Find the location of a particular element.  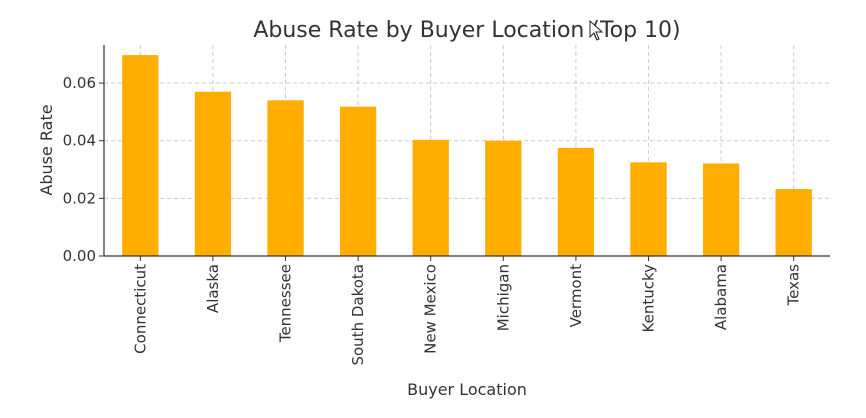

x-tick-label: Tennessee is located at coordinates (286, 303).